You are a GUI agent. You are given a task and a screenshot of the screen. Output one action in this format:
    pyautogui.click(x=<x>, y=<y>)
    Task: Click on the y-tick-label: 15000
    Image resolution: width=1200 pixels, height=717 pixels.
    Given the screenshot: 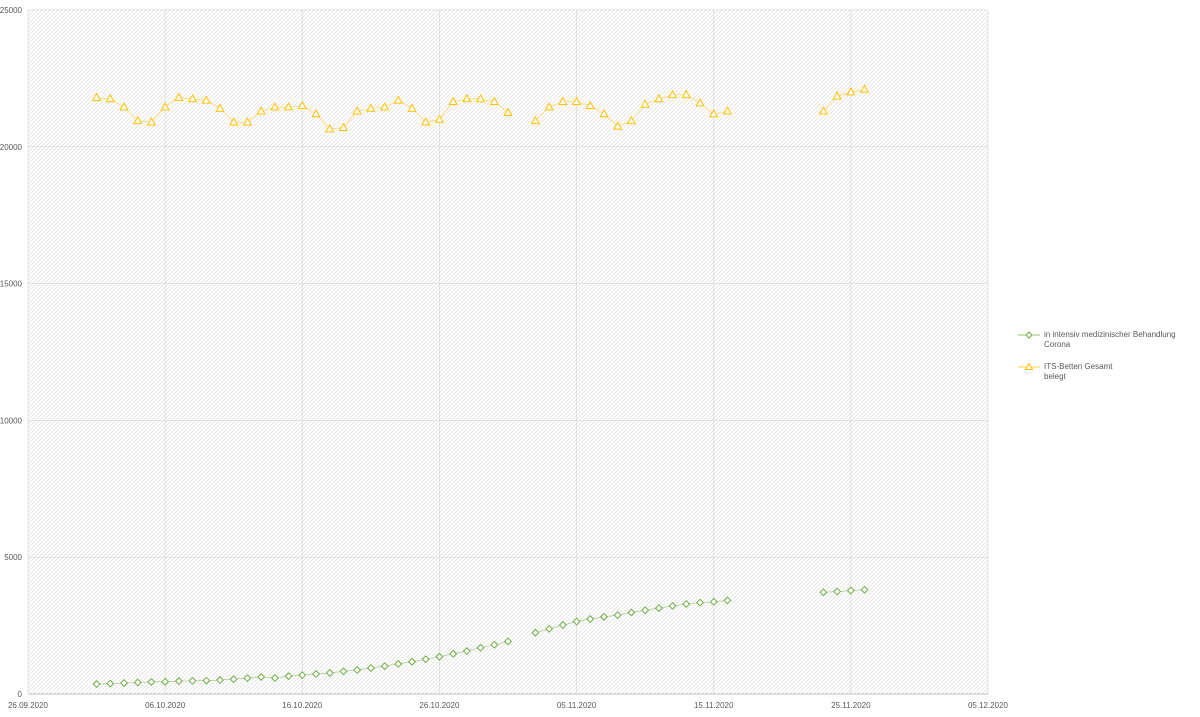 What is the action you would take?
    pyautogui.click(x=11, y=284)
    